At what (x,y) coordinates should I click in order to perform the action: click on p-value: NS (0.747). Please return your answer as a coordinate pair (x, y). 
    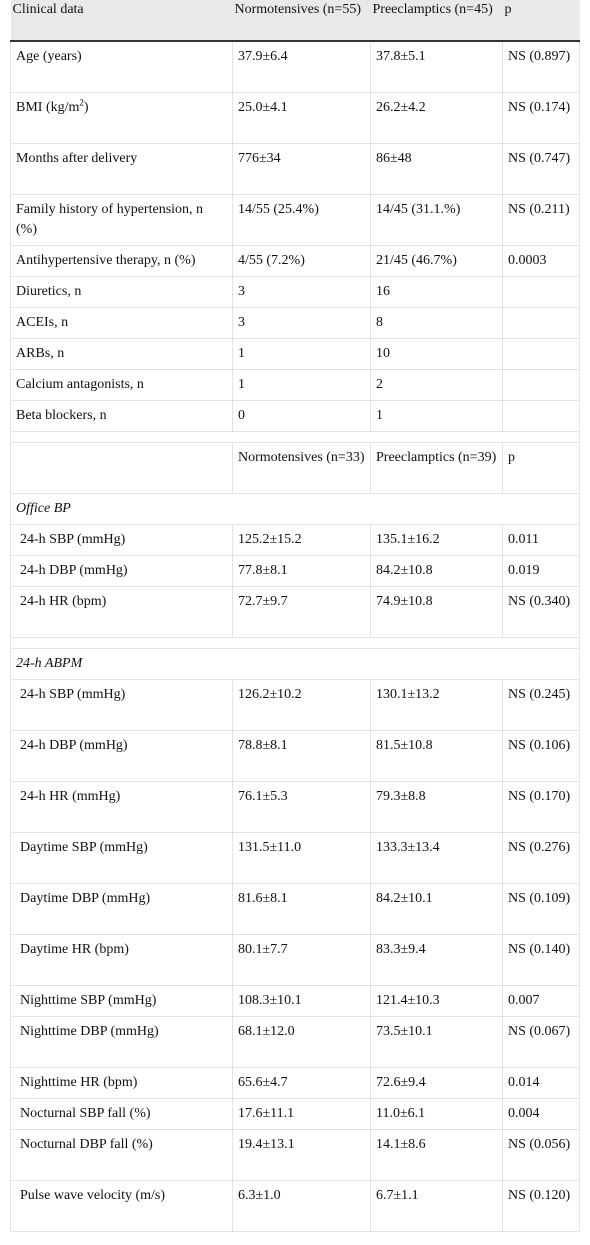
    Looking at the image, I should click on (541, 169).